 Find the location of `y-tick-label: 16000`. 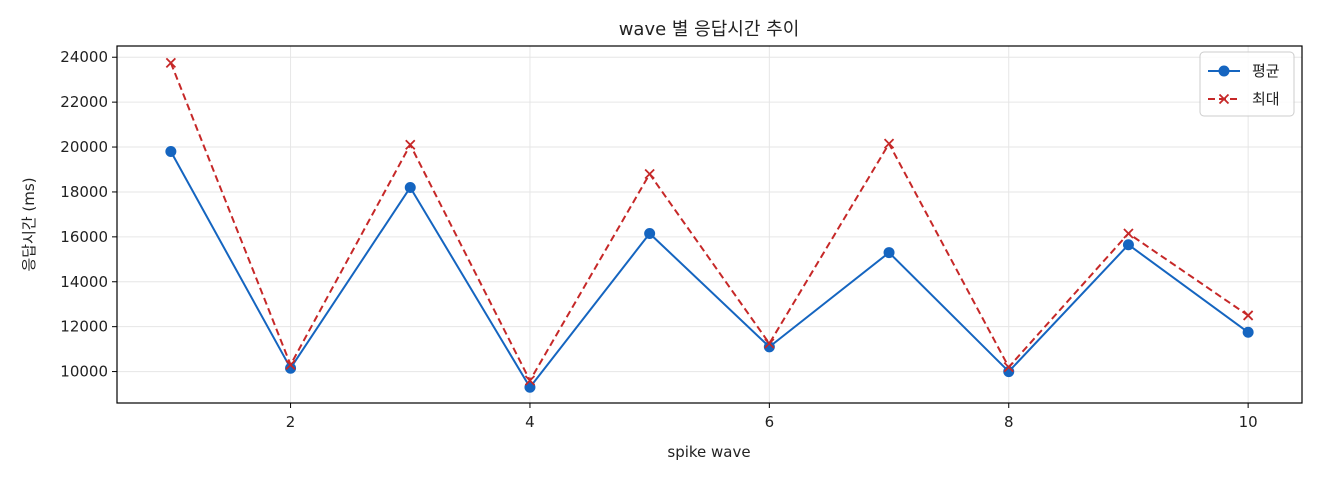

y-tick-label: 16000 is located at coordinates (84, 237).